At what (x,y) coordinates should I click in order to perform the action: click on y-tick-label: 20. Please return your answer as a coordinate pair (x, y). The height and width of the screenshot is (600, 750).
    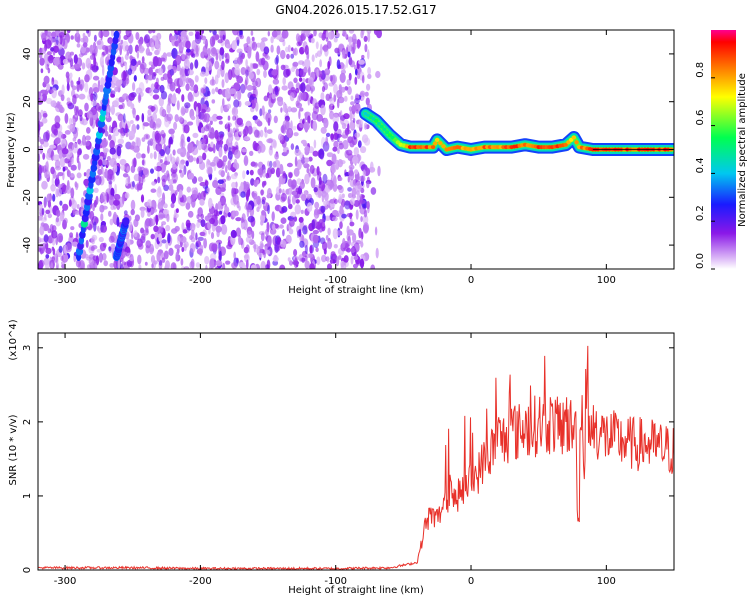
    Looking at the image, I should click on (27, 101).